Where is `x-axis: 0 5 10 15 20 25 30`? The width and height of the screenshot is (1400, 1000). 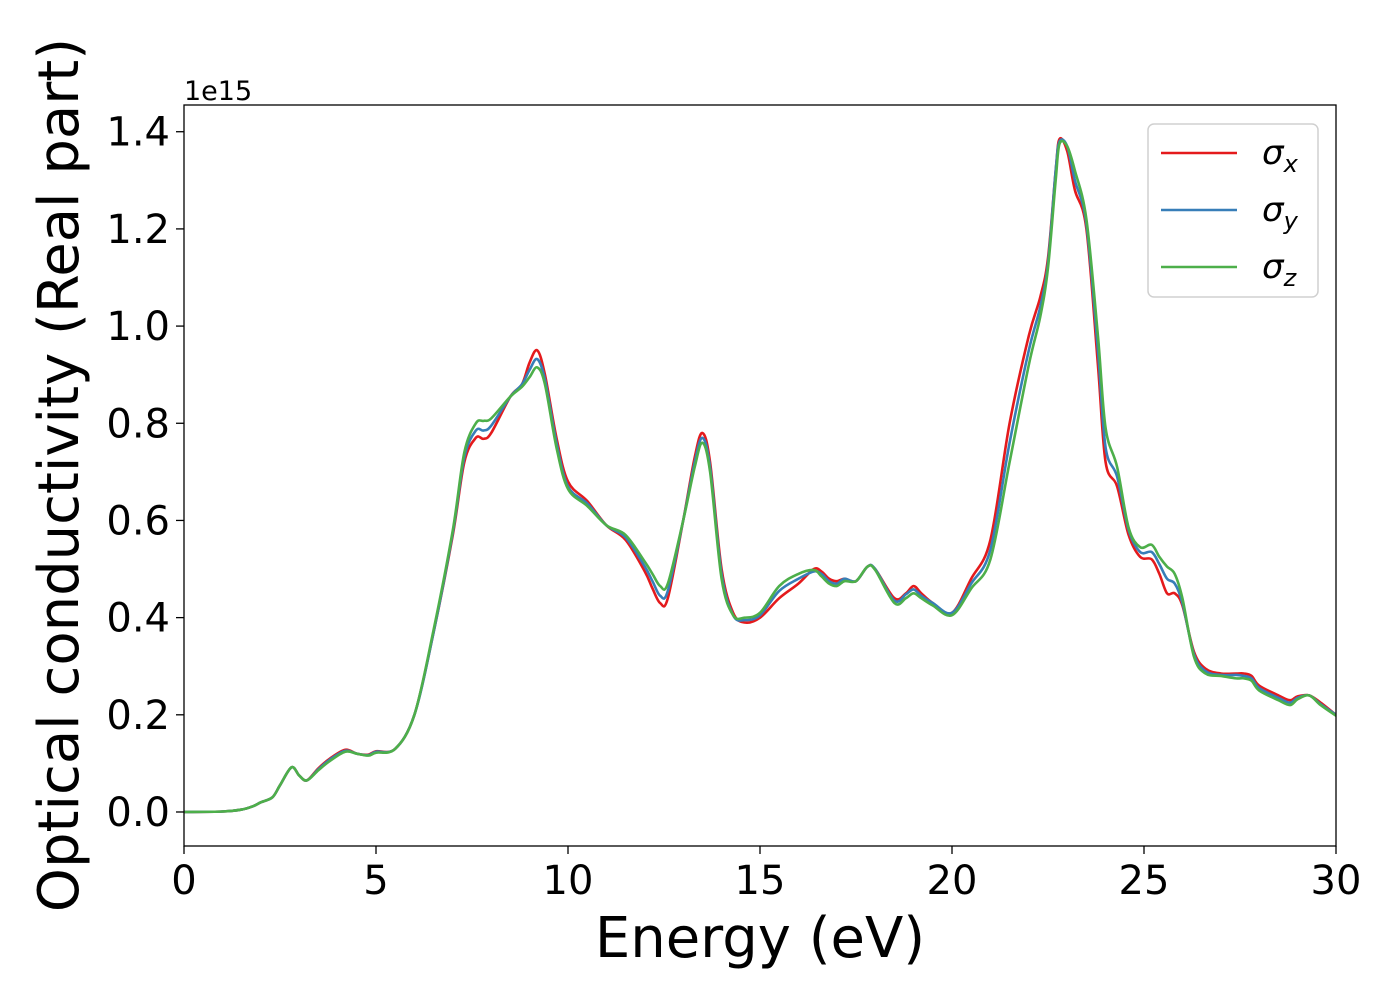
x-axis: 0 5 10 15 20 25 30 is located at coordinates (766, 875).